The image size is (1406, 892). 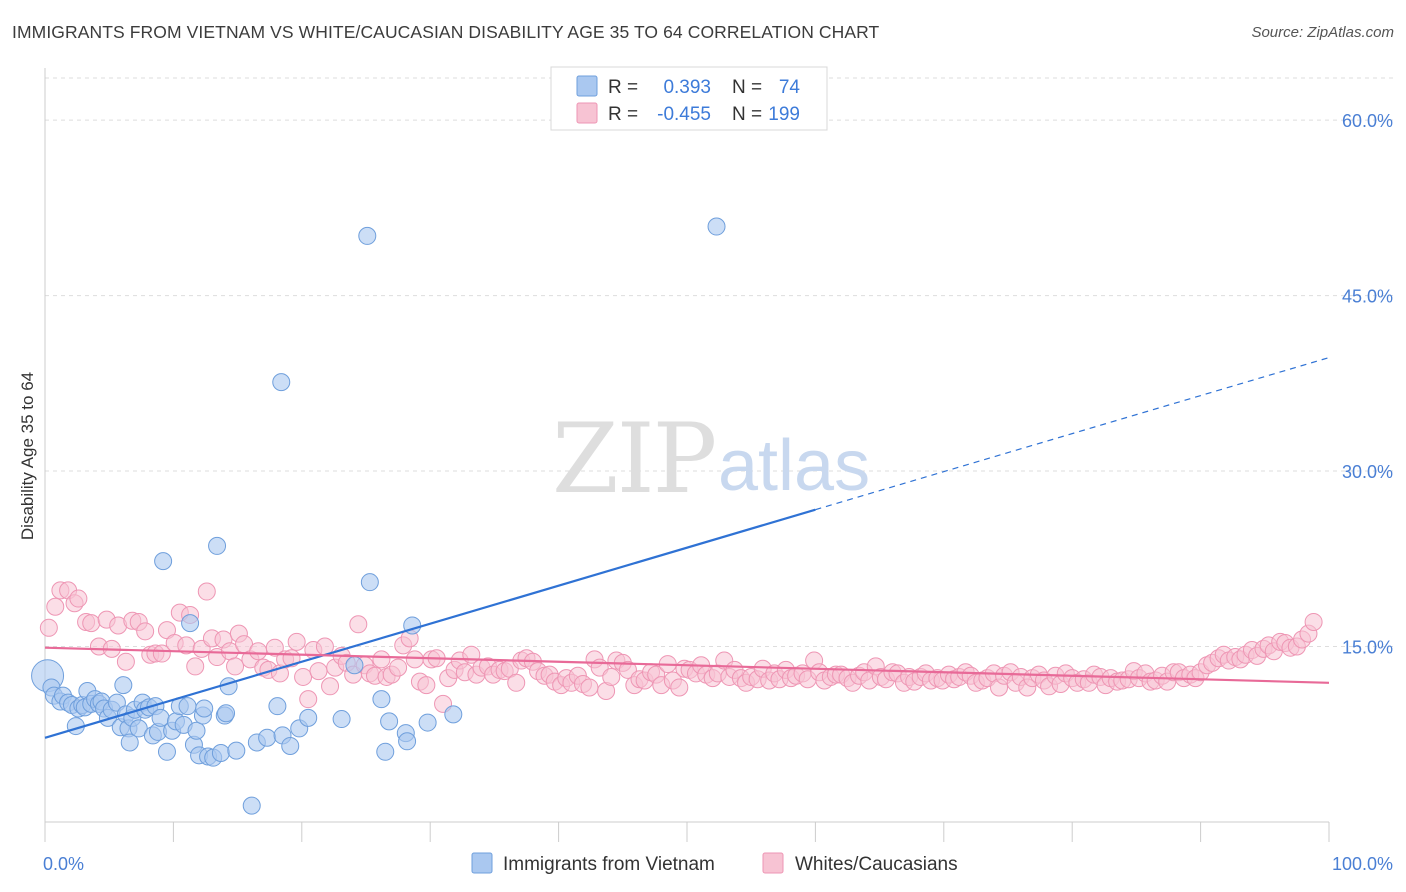 I want to click on bottom-legend-swatch-blue, so click(x=482, y=863).